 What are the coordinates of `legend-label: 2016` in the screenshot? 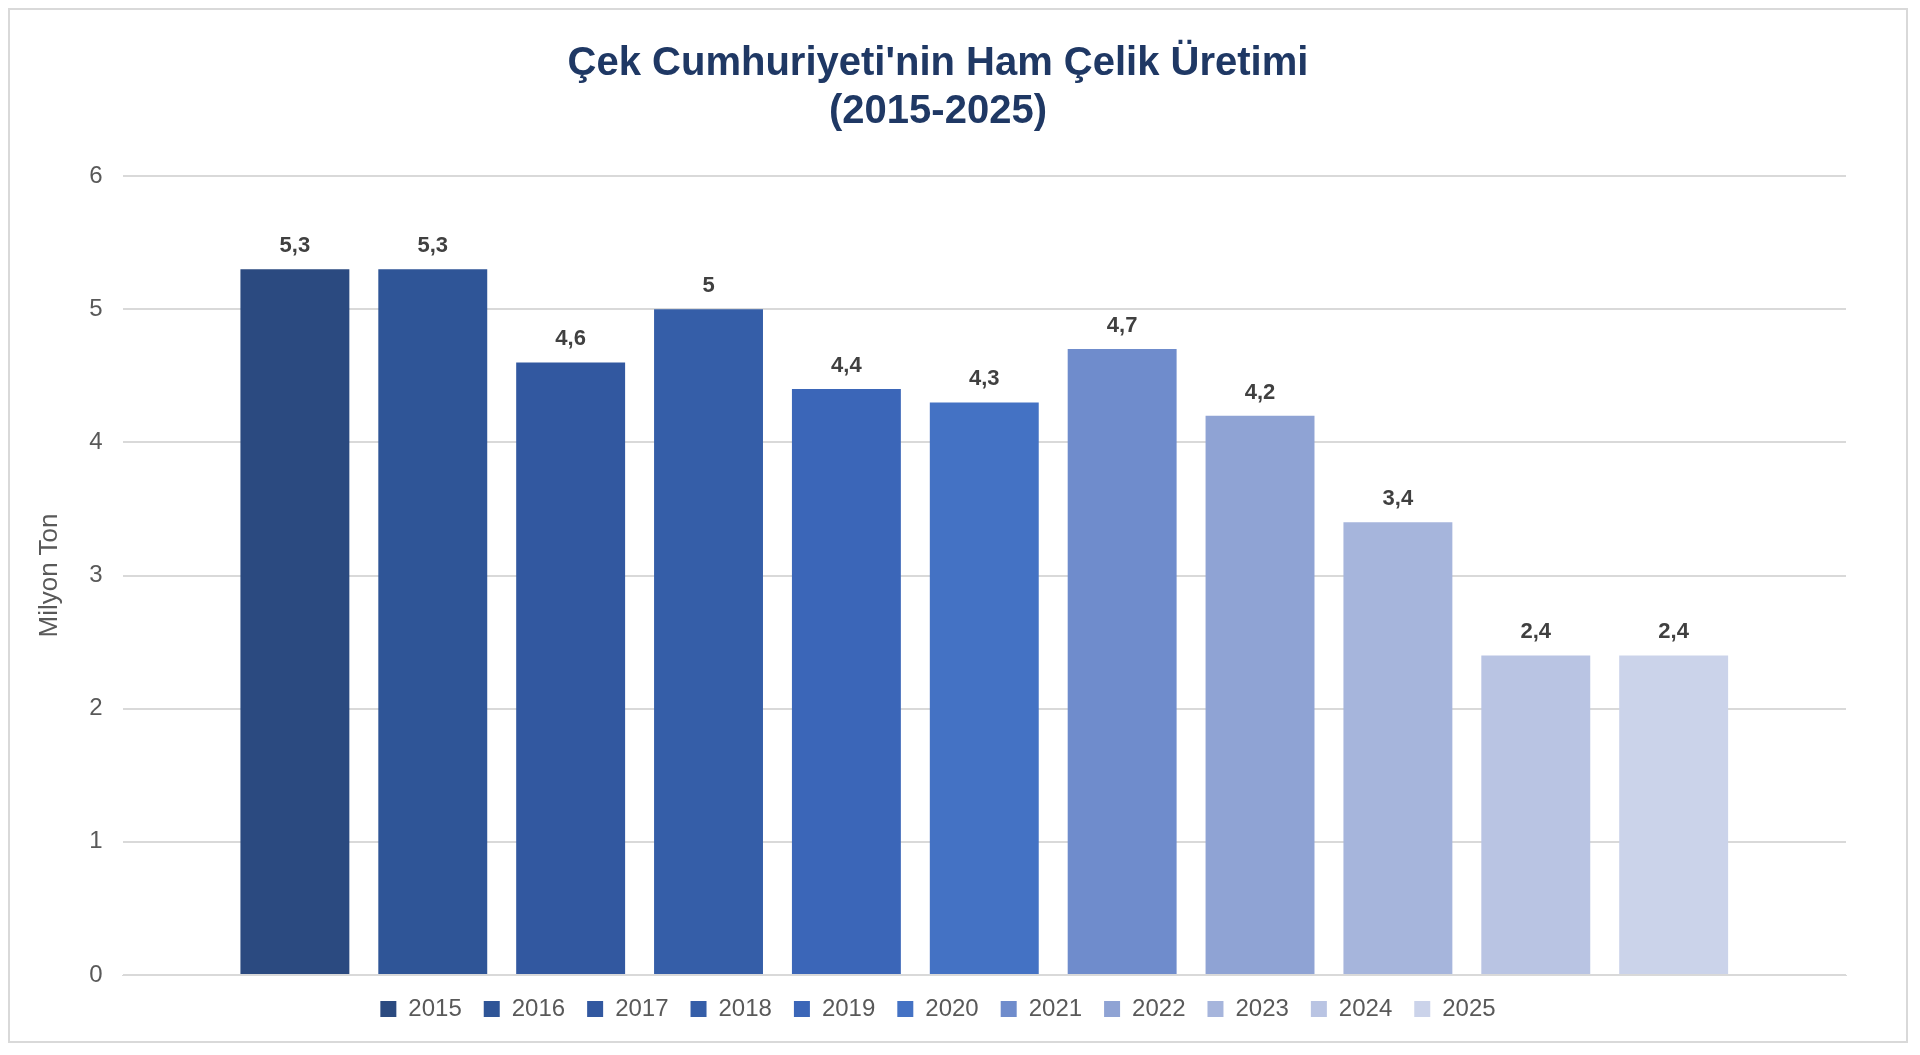 It's located at (538, 1007).